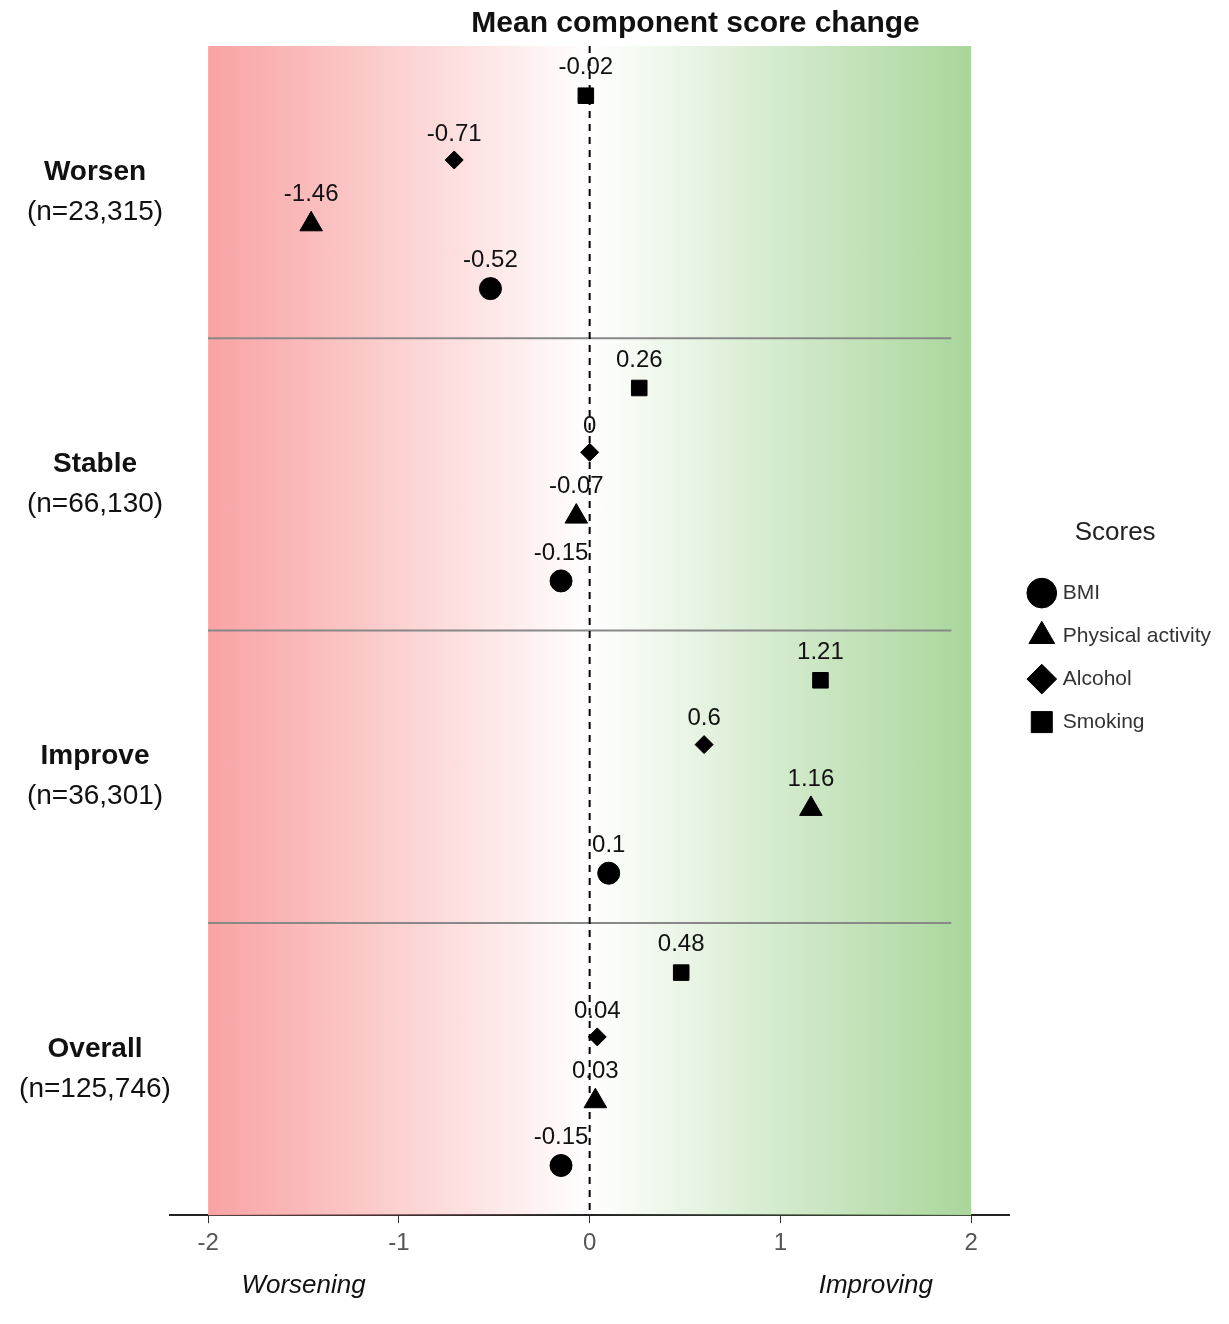  What do you see at coordinates (399, 1242) in the screenshot?
I see `x-tick-label: -1` at bounding box center [399, 1242].